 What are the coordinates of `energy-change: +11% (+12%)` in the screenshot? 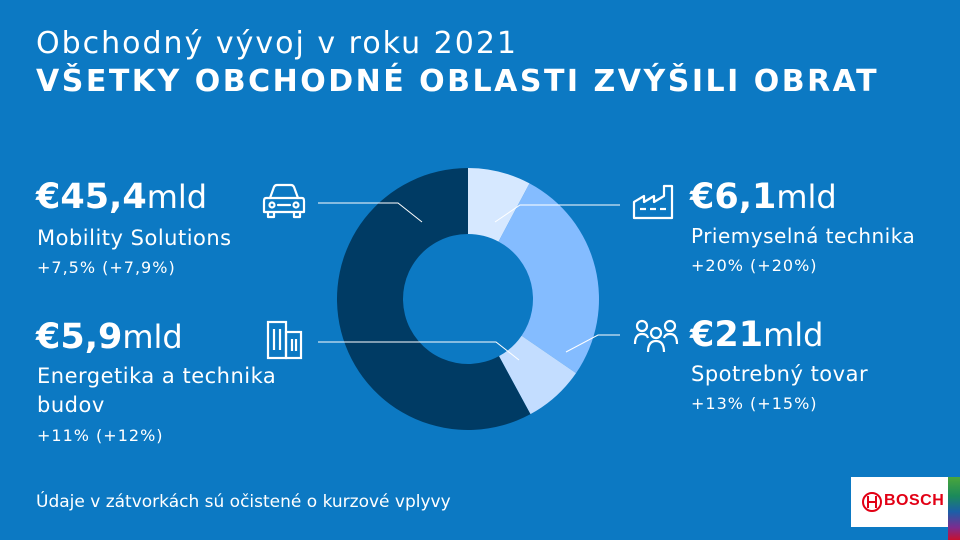 It's located at (100, 435).